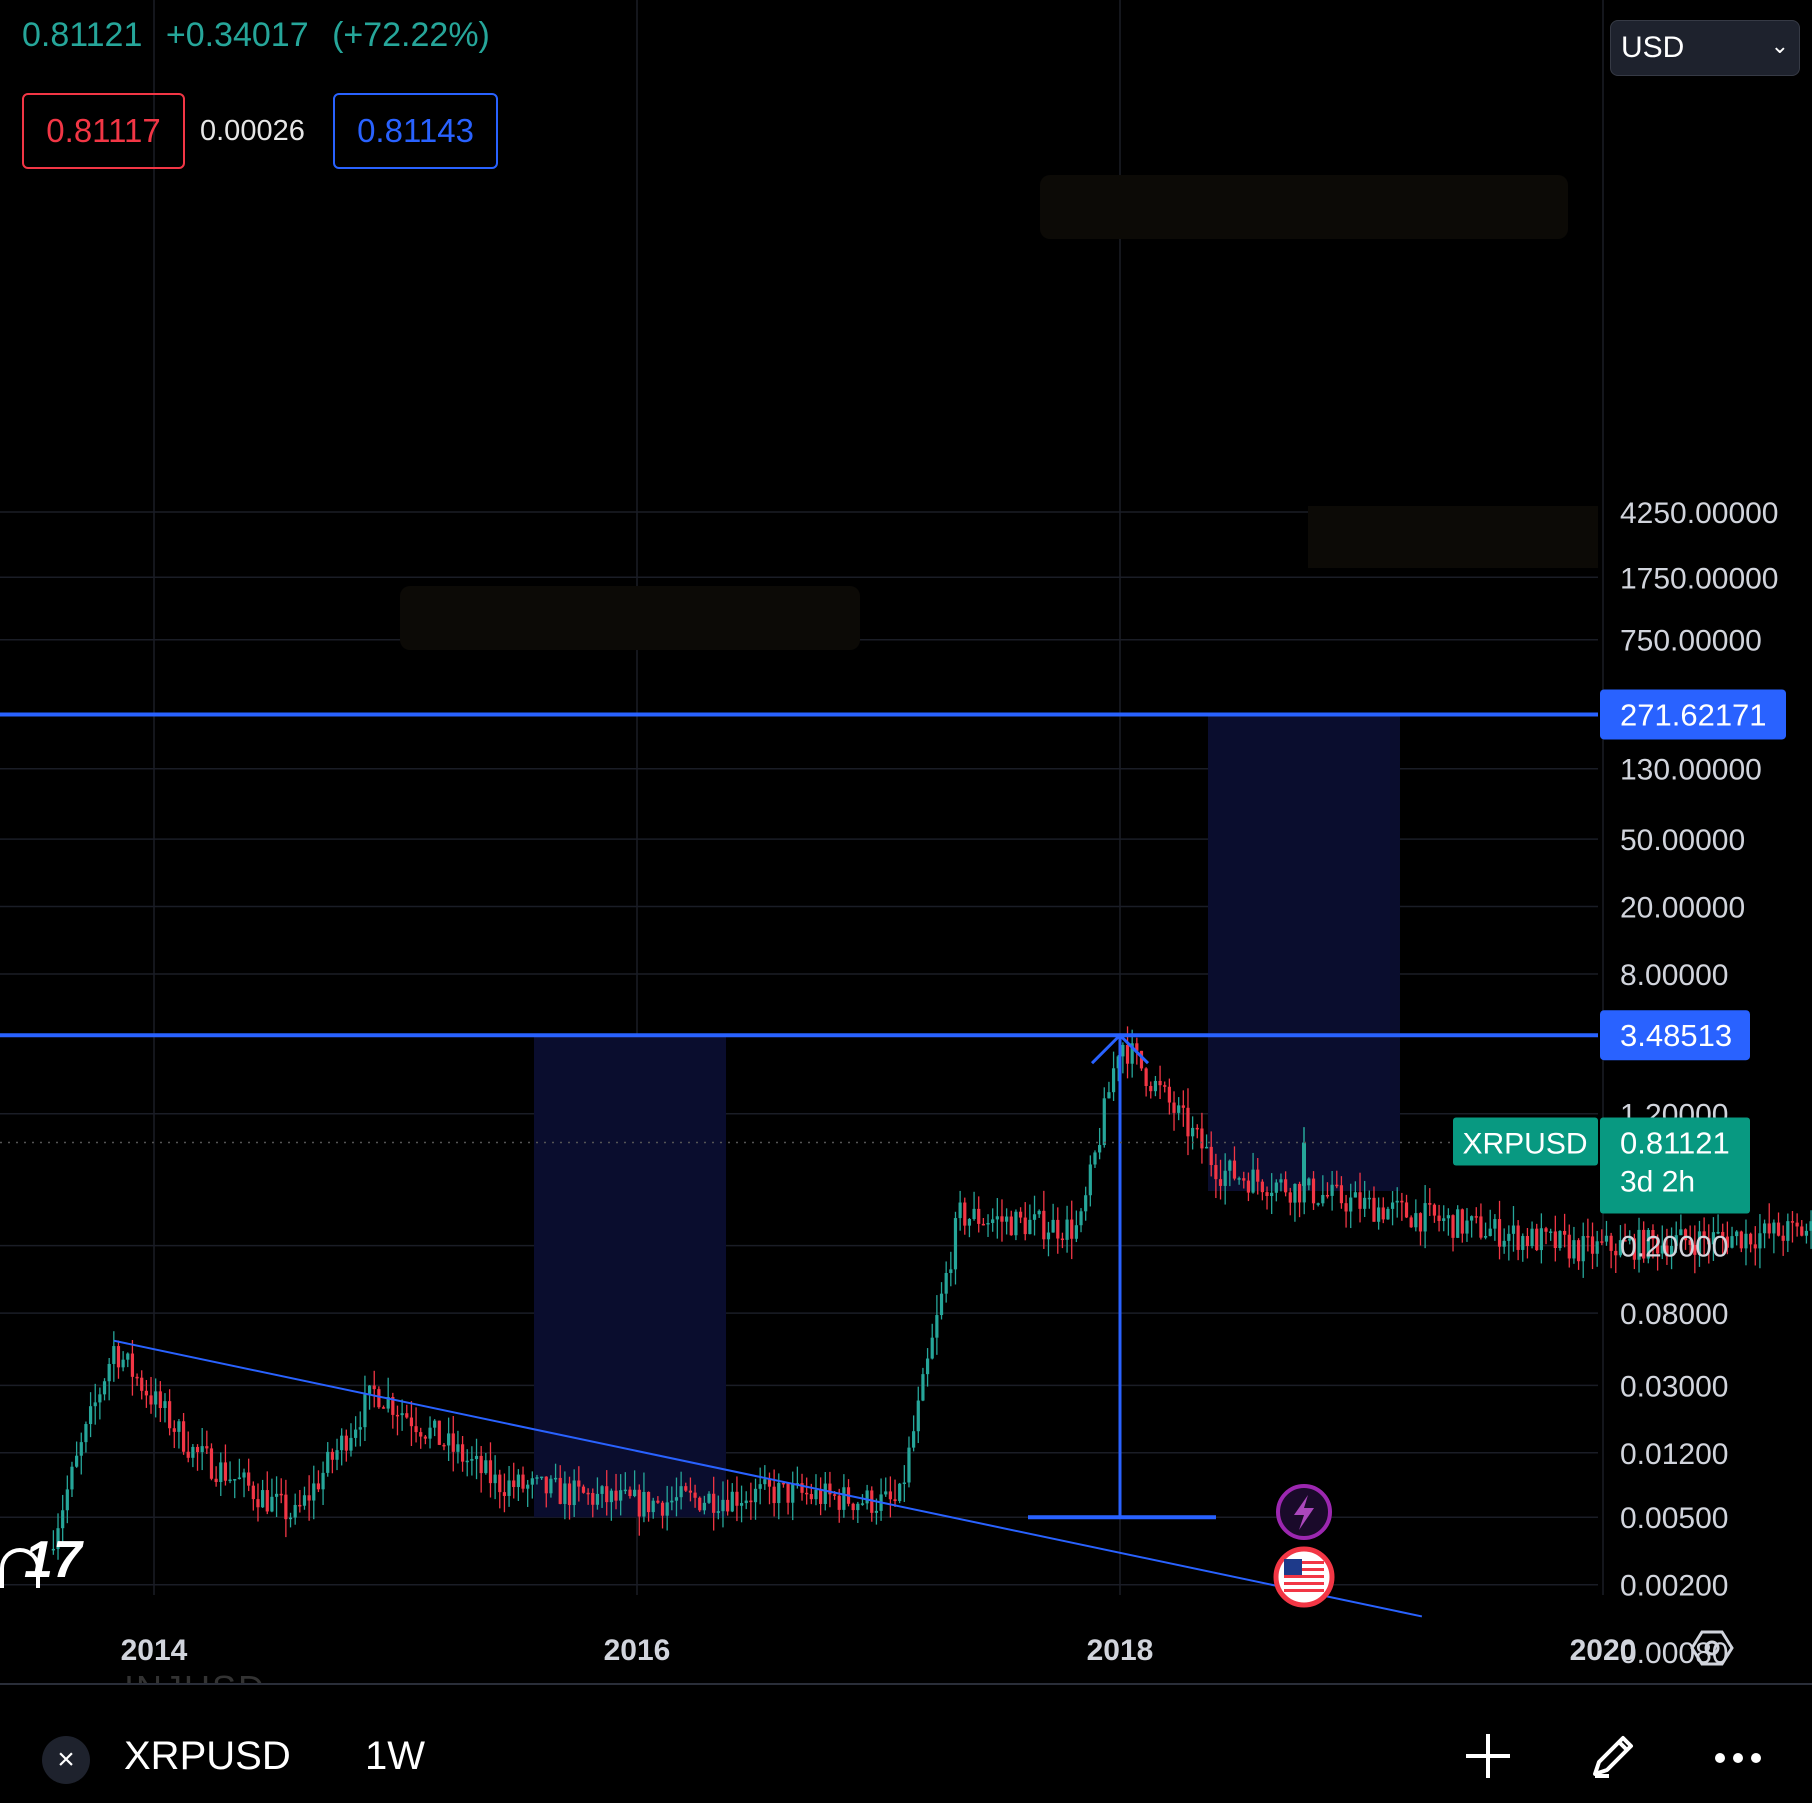  I want to click on lower-level-tag, so click(1675, 1035).